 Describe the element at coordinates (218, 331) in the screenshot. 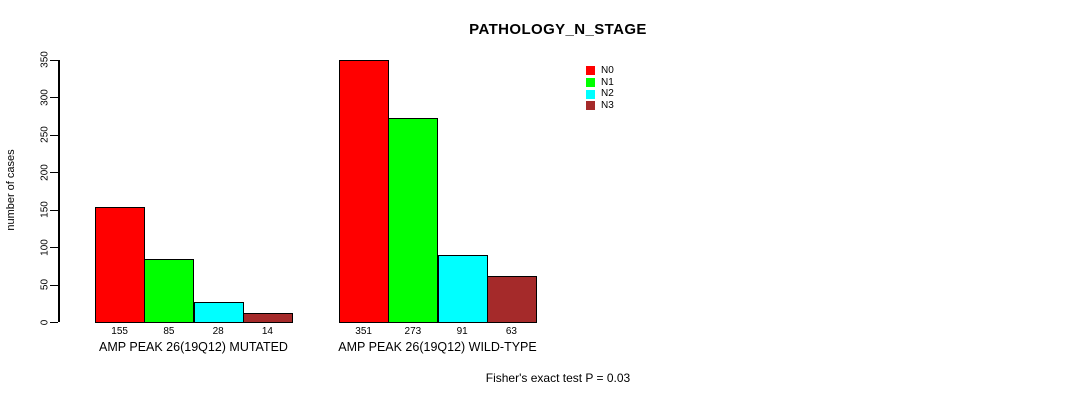

I see `bar-value-label: 28` at that location.